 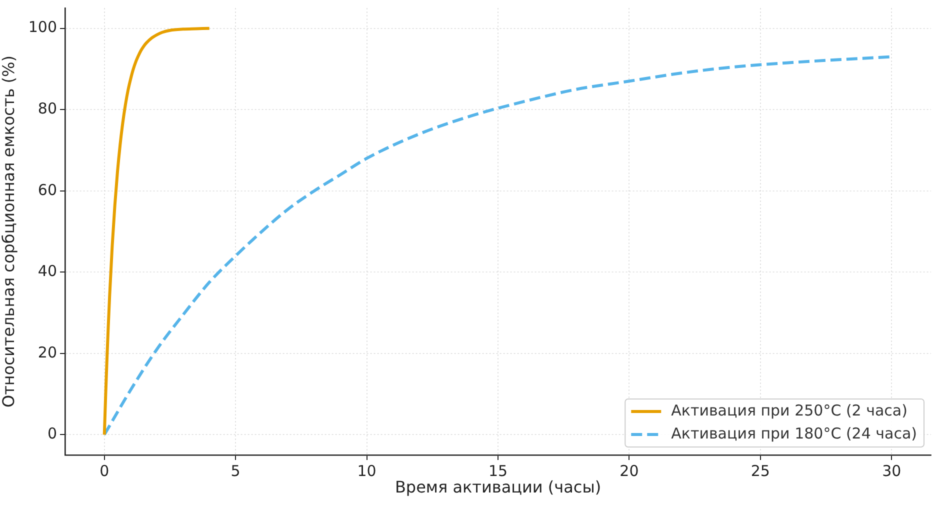 I want to click on x-tick-label: 30, so click(x=892, y=471).